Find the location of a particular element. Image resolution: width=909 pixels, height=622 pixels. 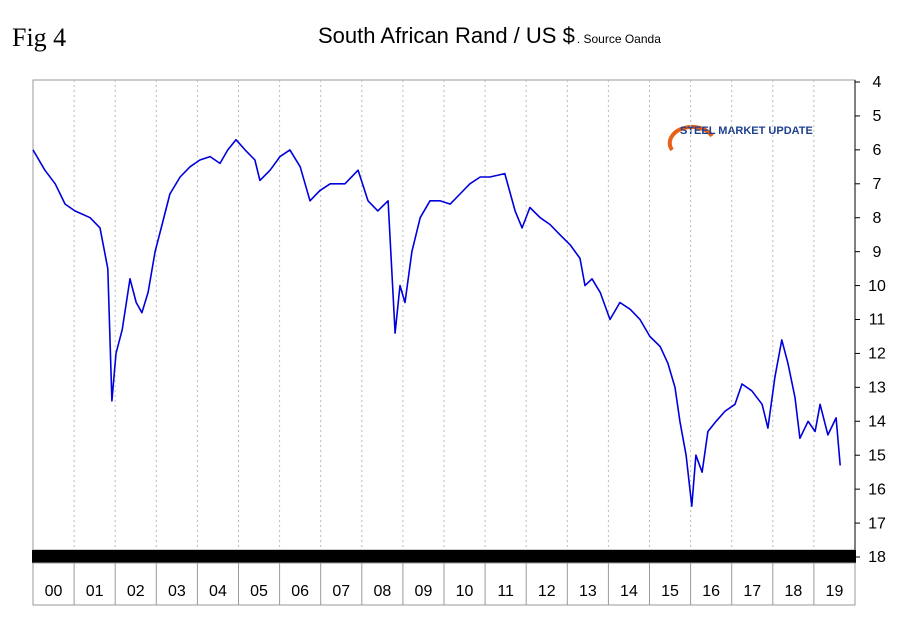

chart-subtitle: . Source Oanda is located at coordinates (619, 39).